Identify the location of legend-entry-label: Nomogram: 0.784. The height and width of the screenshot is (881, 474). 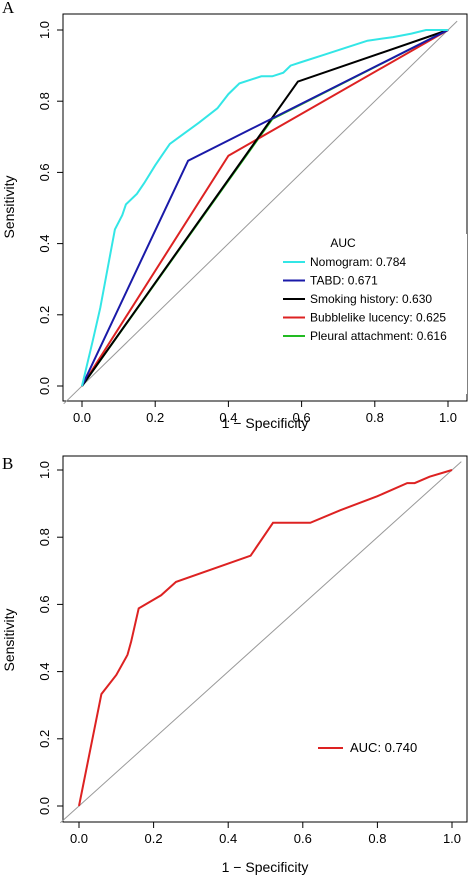
(358, 262).